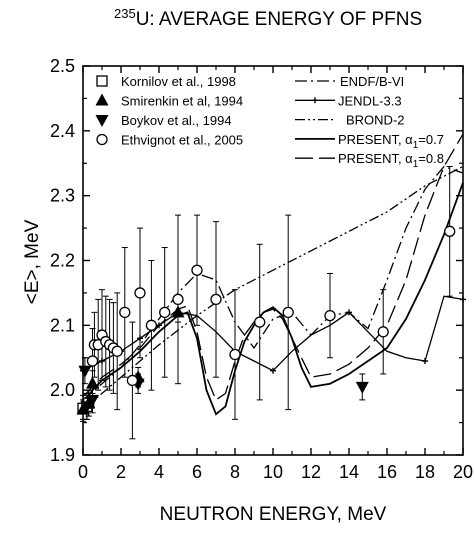 The image size is (474, 534). What do you see at coordinates (431, 139) in the screenshot?
I see `legend-label-tail: =0.7` at bounding box center [431, 139].